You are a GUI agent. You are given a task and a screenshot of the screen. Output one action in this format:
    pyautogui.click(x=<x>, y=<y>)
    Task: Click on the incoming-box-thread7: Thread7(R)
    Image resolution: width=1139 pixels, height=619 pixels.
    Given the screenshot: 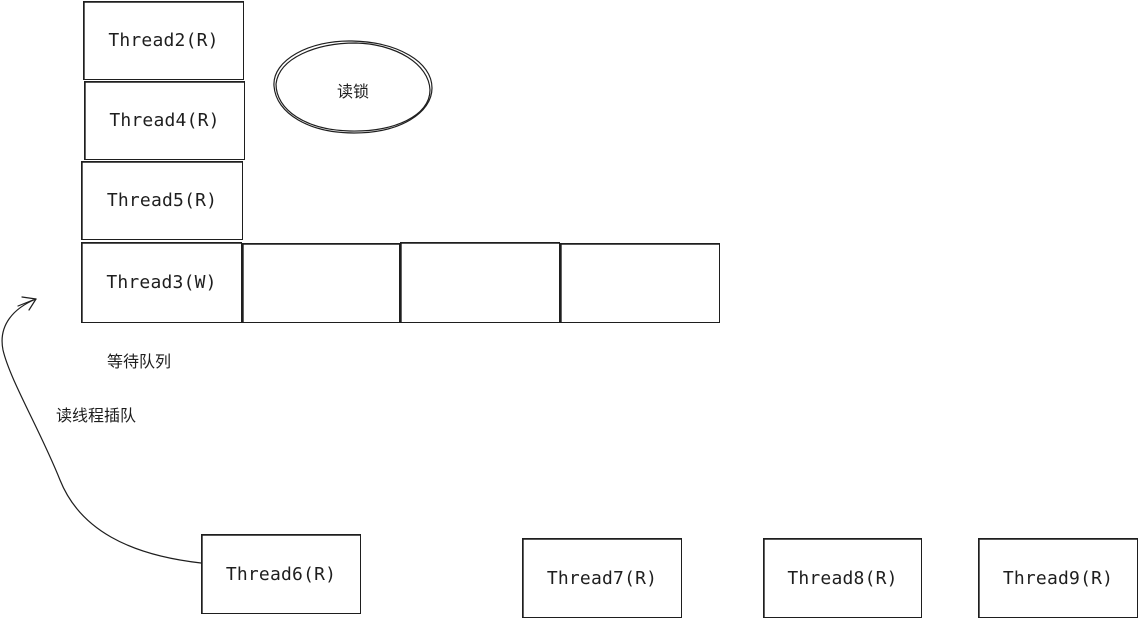 What is the action you would take?
    pyautogui.click(x=602, y=578)
    